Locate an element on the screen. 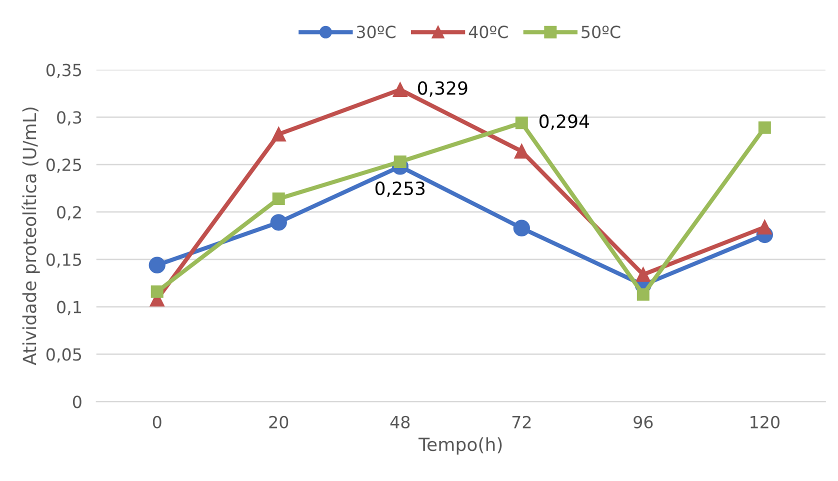  x-tick-label: 48 is located at coordinates (400, 422).